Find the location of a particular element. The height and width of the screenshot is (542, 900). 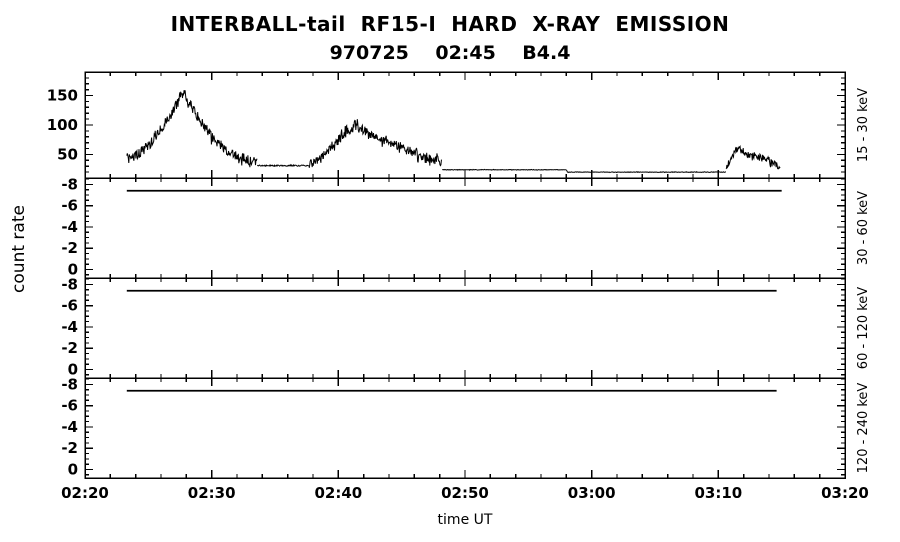

x-tick-label: 02:20 is located at coordinates (85, 493).